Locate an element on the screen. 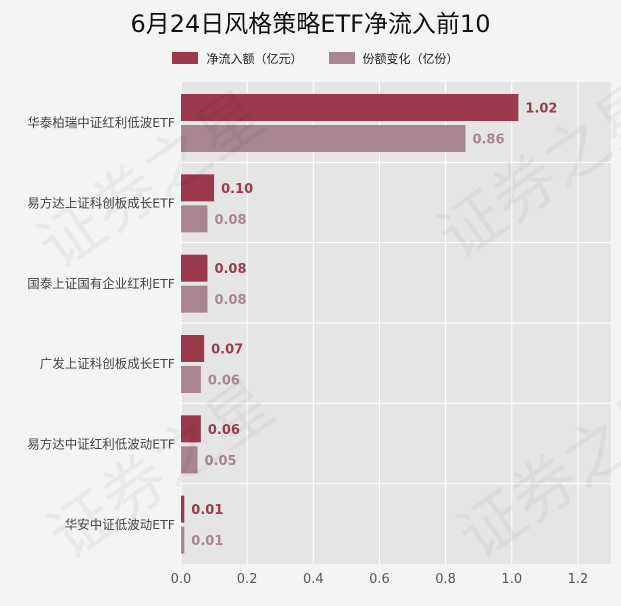  chart-title: 6月24日风格策略ETF净流入前10 is located at coordinates (310, 24).